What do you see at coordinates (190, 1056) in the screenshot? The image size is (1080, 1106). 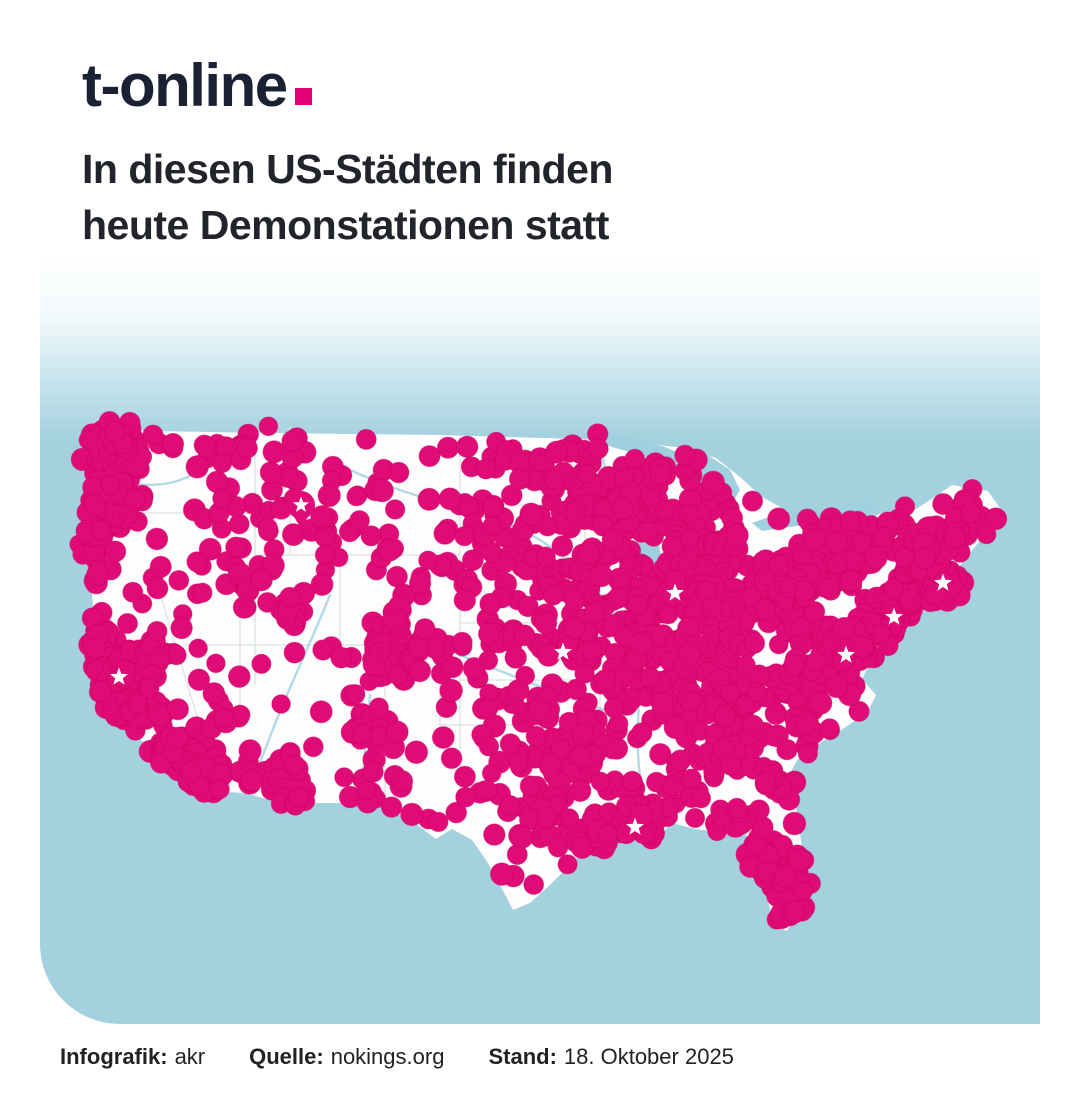 I see `credit-infografik-value: akr` at bounding box center [190, 1056].